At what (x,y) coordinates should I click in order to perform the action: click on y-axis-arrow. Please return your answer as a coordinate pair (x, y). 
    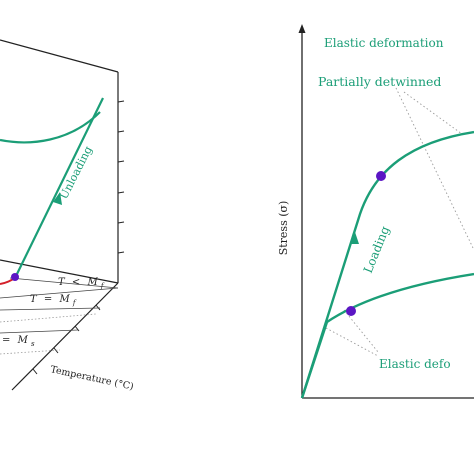
    Looking at the image, I should click on (302, 28).